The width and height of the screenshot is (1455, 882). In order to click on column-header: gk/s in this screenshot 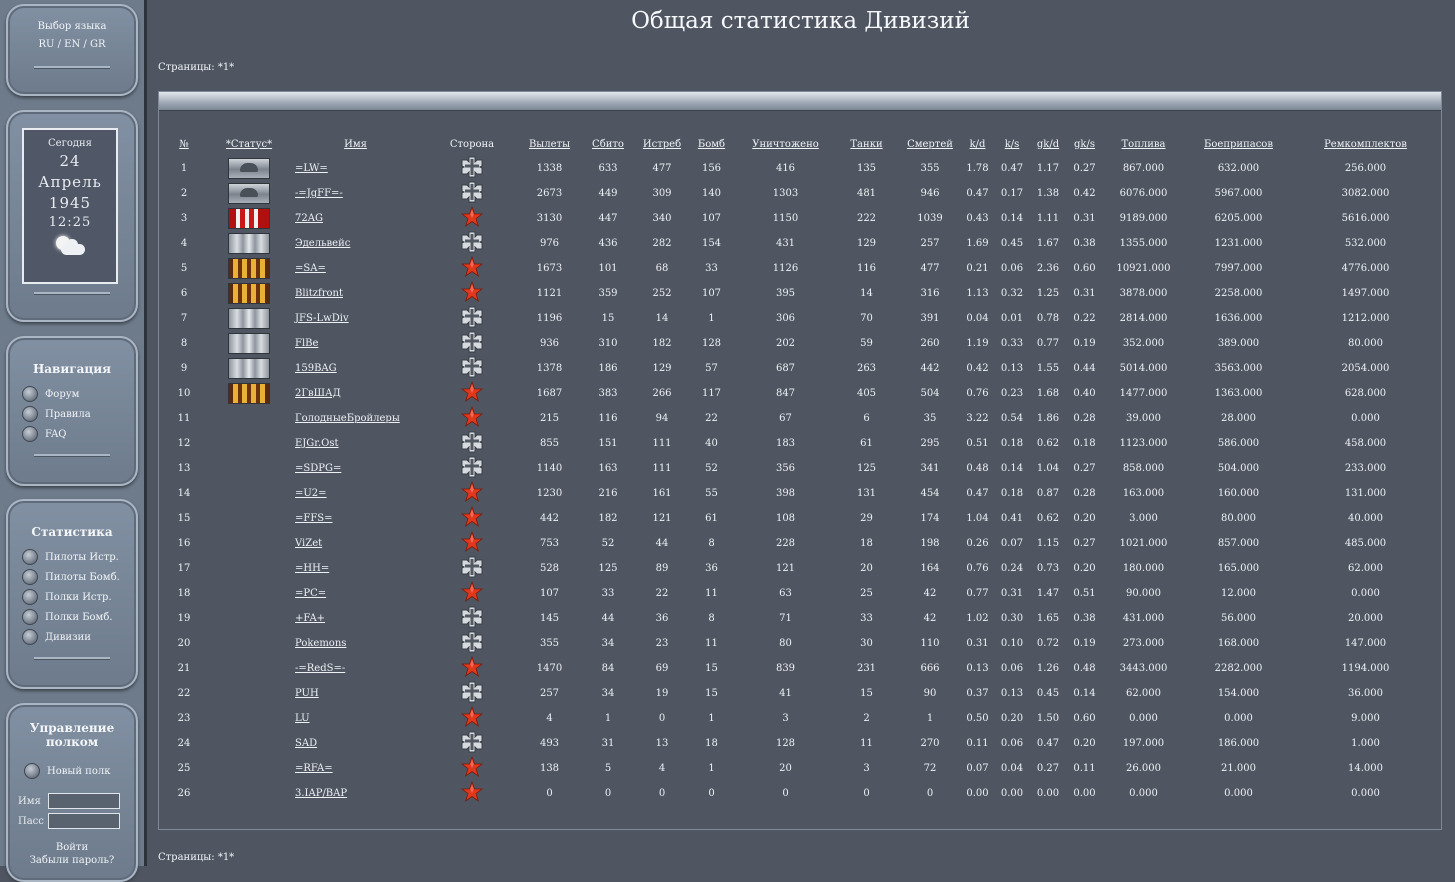, I will do `click(1084, 144)`.